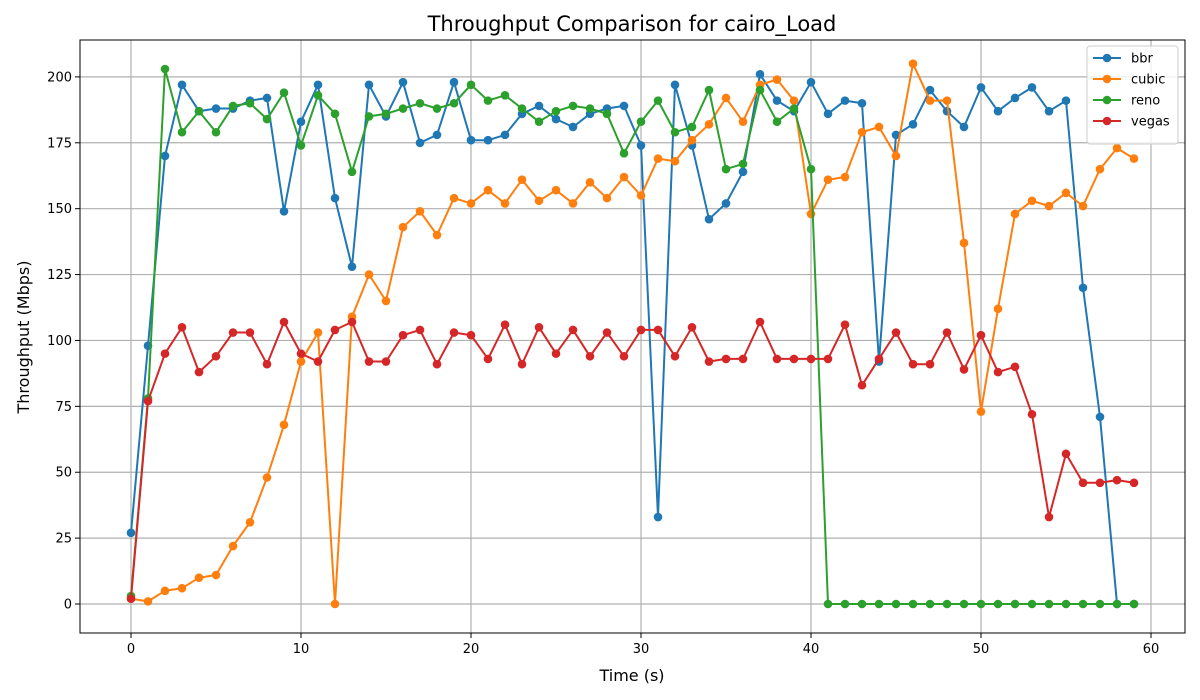 The height and width of the screenshot is (700, 1200). Describe the element at coordinates (1148, 80) in the screenshot. I see `legend-label: cubic` at that location.